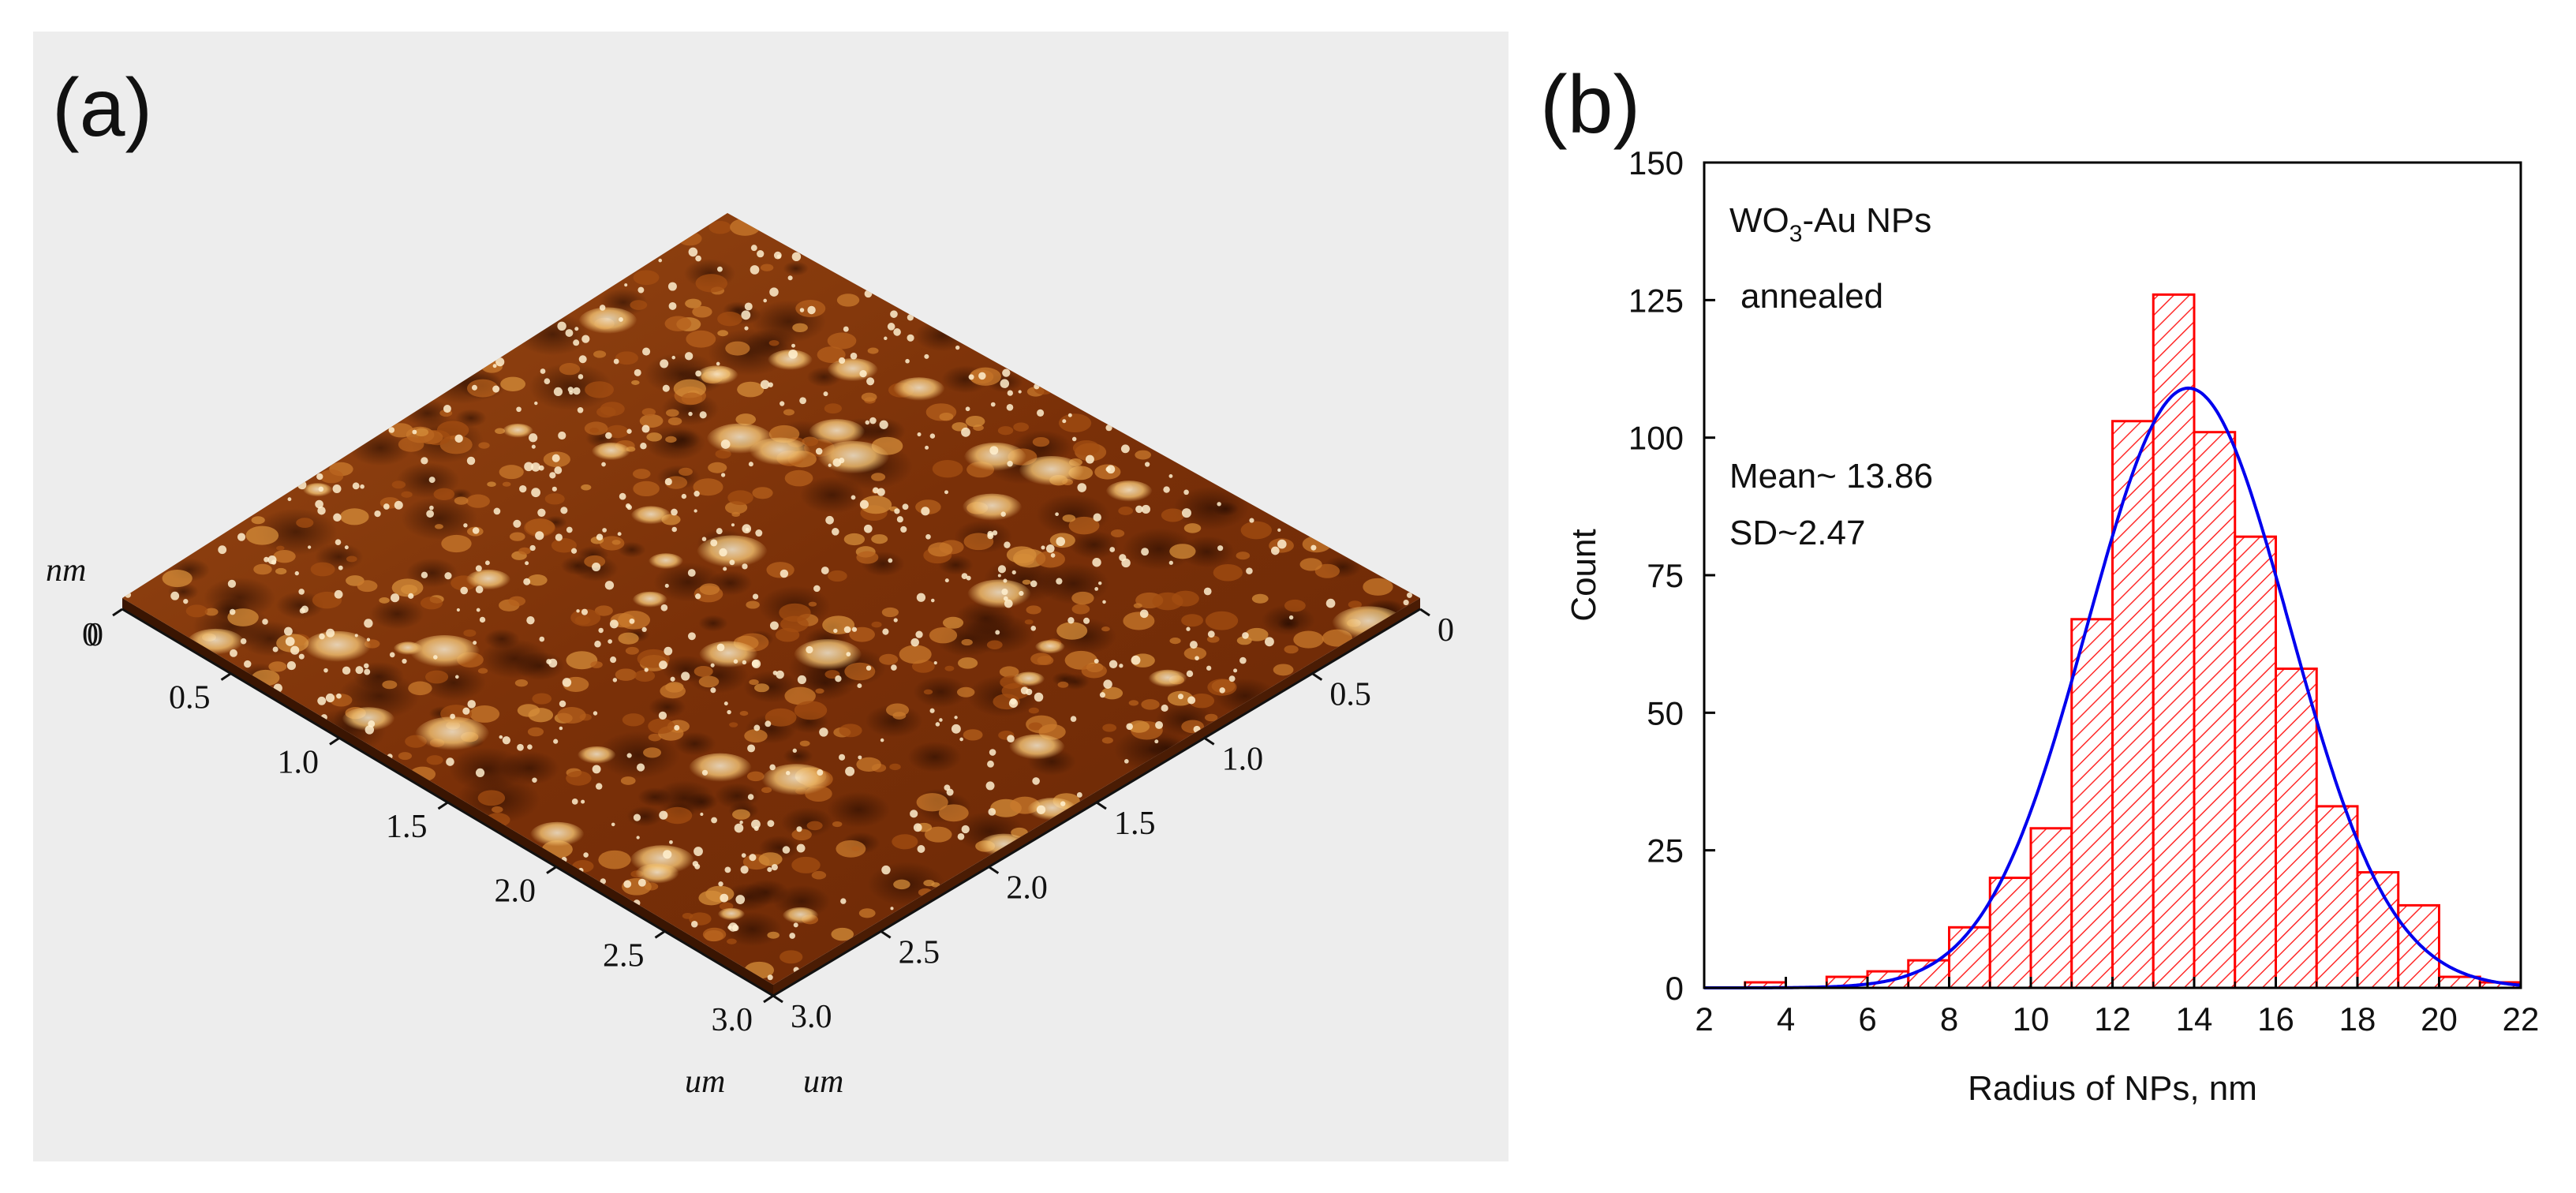 This screenshot has width=2576, height=1193. Describe the element at coordinates (90, 635) in the screenshot. I see `z-axis-tick: 0` at that location.